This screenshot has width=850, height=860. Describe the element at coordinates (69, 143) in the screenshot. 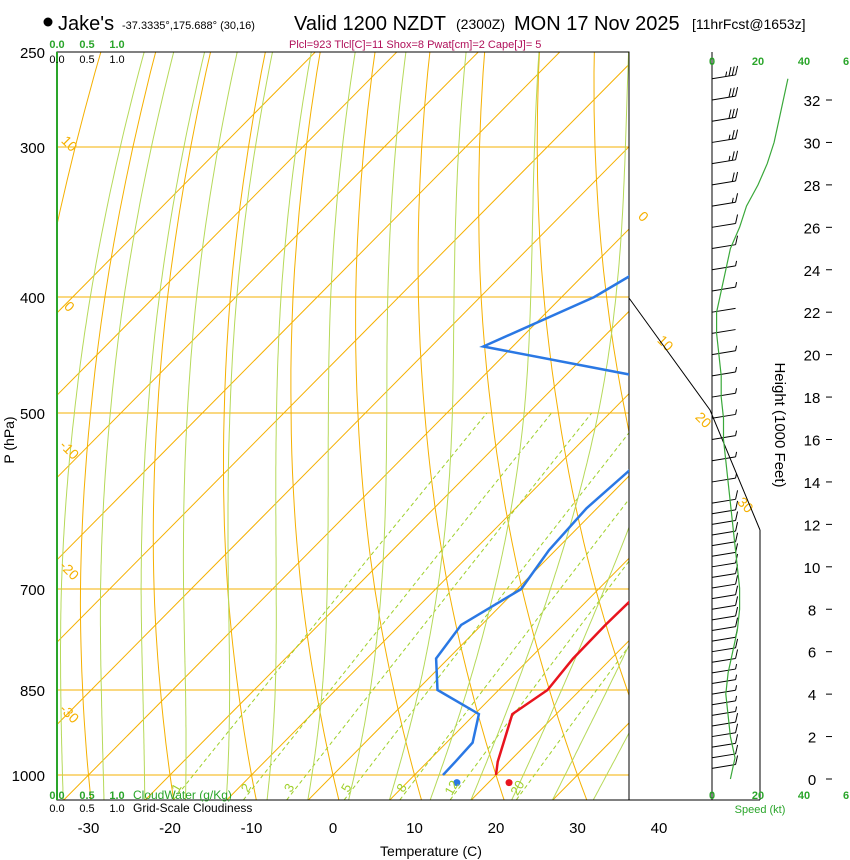

I see `isotherm-label-0: 10` at that location.